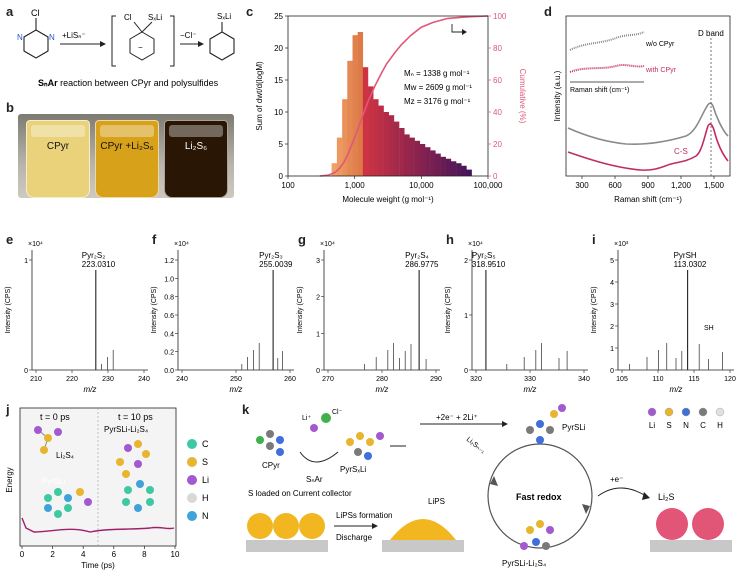  I want to click on ms-xtick: 280, so click(382, 379).